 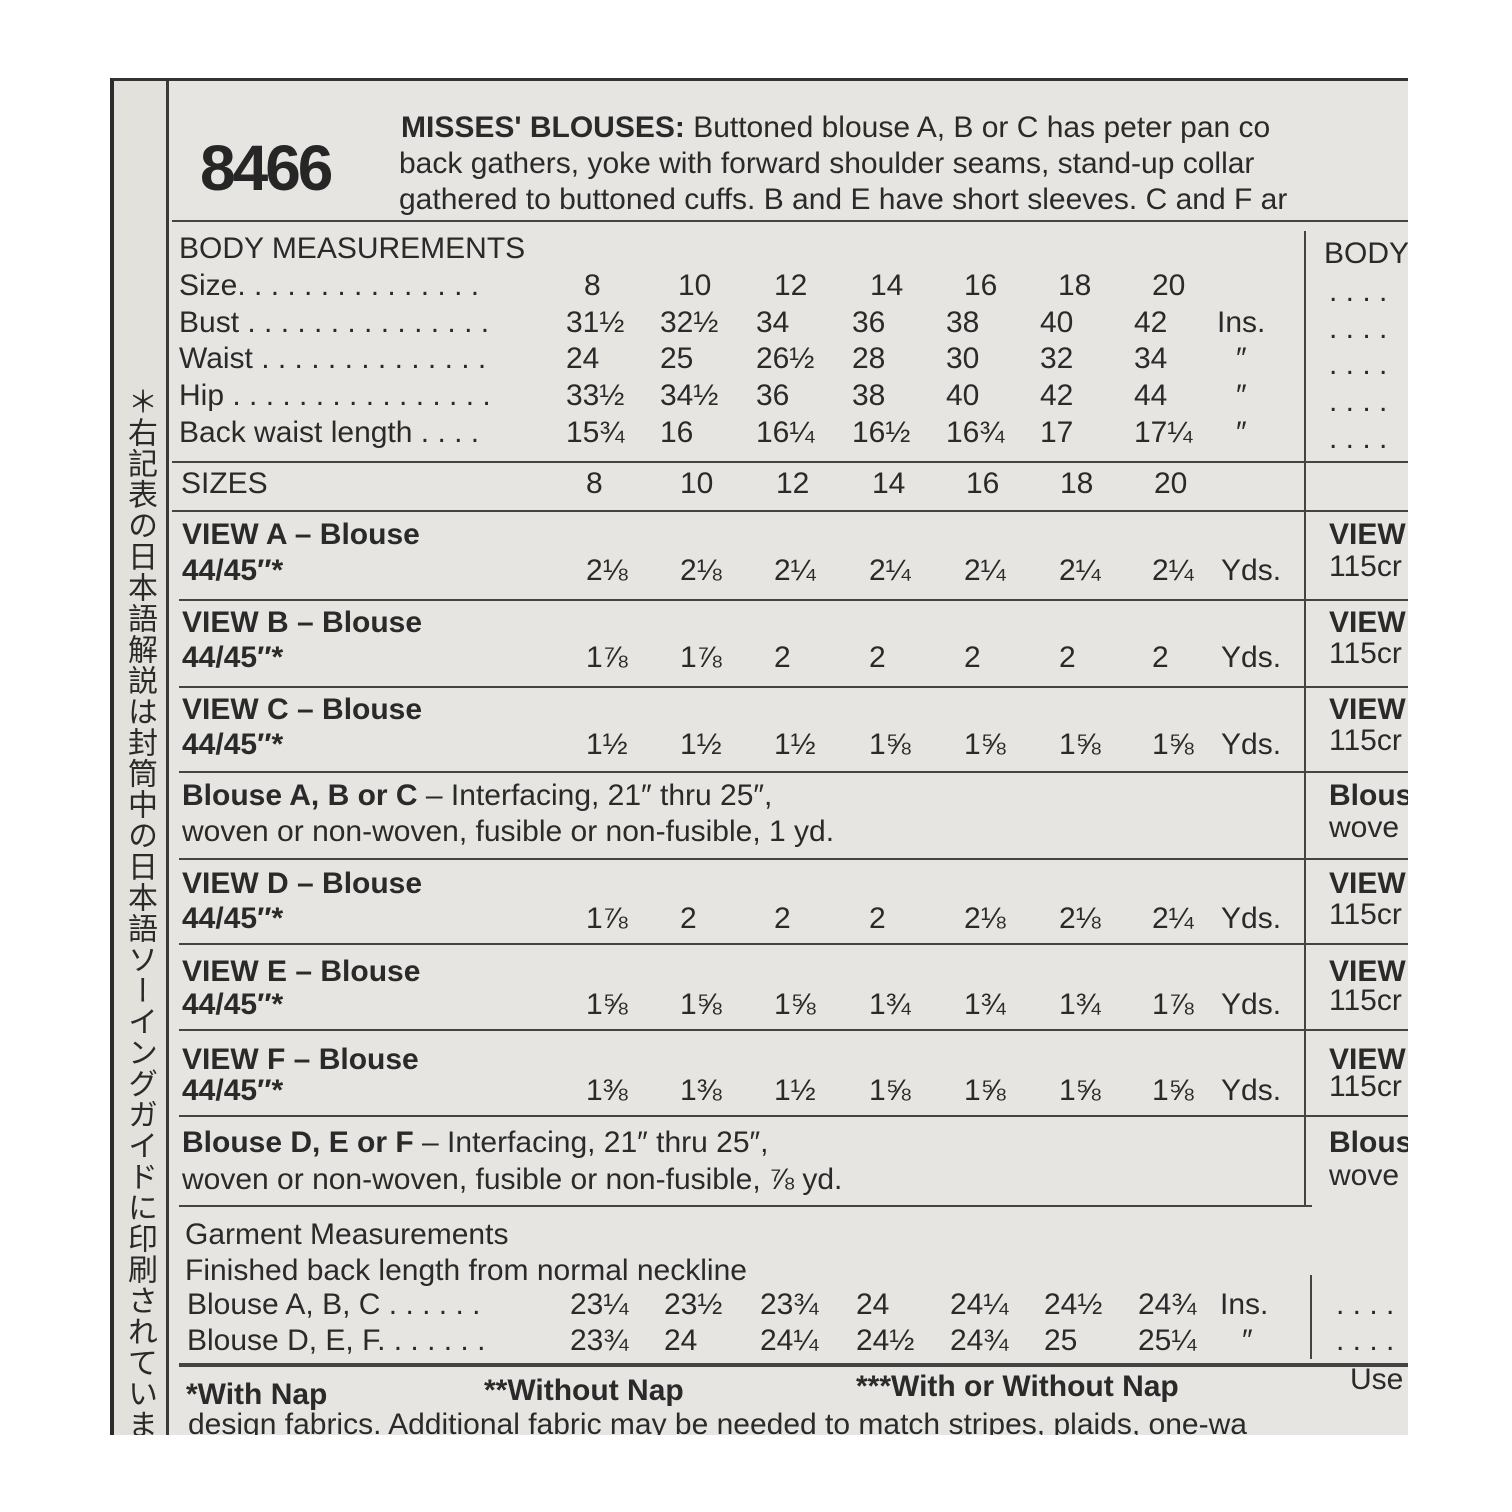 What do you see at coordinates (1167, 1340) in the screenshot?
I see `garment-value: 25¼` at bounding box center [1167, 1340].